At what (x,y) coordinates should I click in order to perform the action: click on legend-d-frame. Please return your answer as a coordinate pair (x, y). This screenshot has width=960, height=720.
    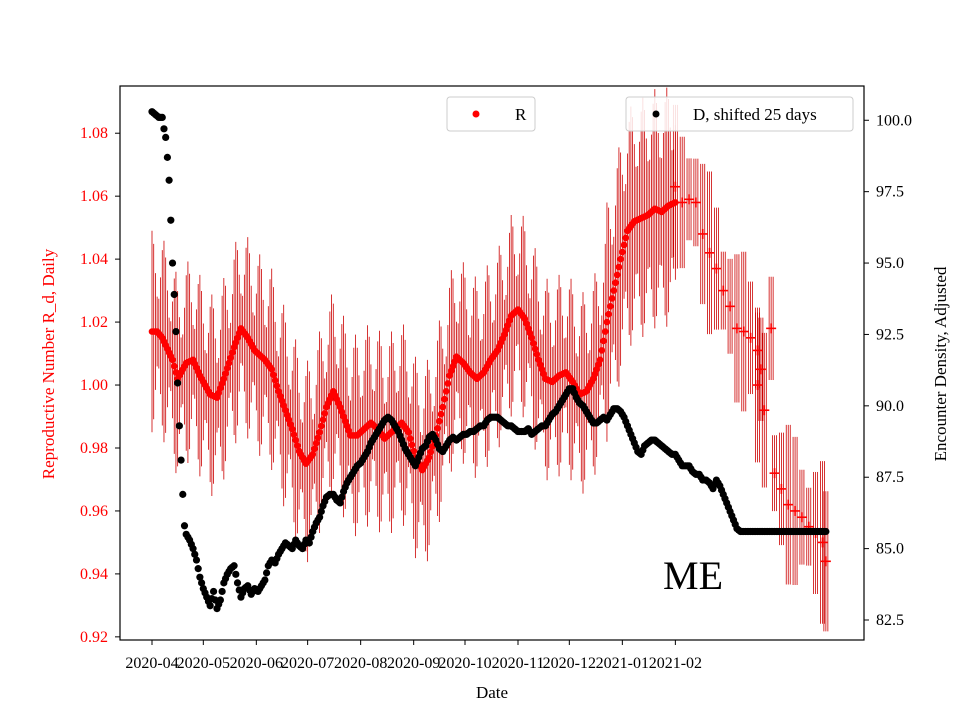
    Looking at the image, I should click on (739, 114).